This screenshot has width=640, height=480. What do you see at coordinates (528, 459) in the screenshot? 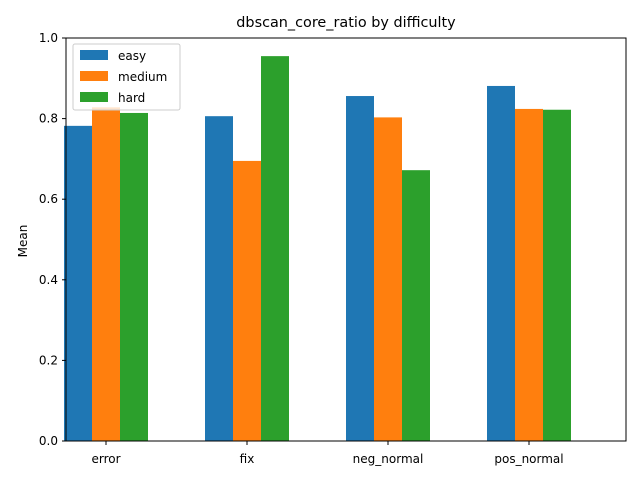
I see `x-tick-label: pos_normal` at bounding box center [528, 459].